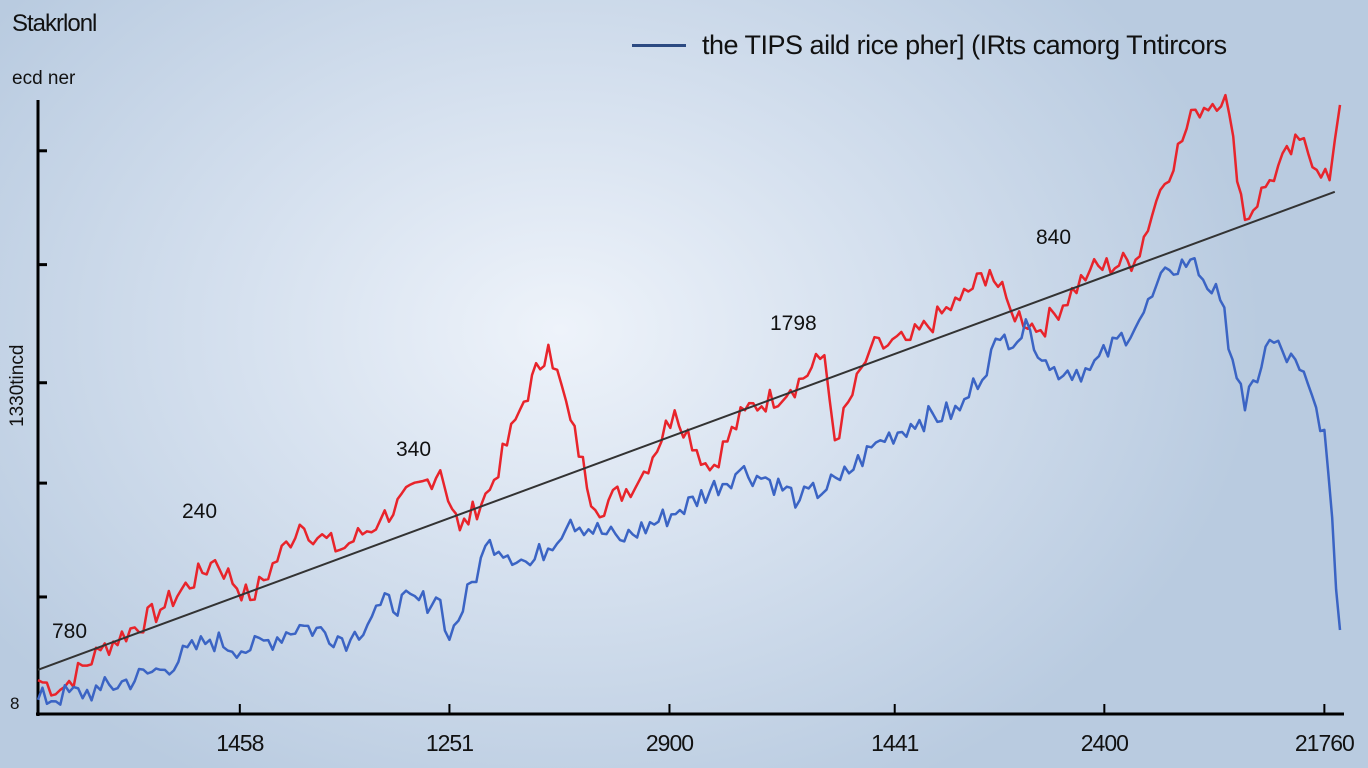 The image size is (1368, 768). I want to click on annotation: 1798, so click(793, 323).